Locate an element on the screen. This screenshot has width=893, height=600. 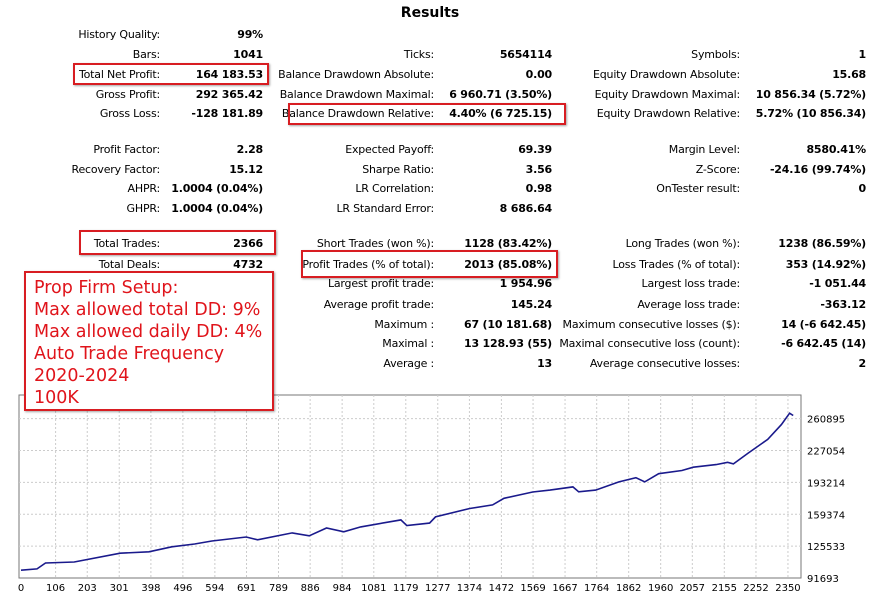
highlight-total-net-profit is located at coordinates (171, 74).